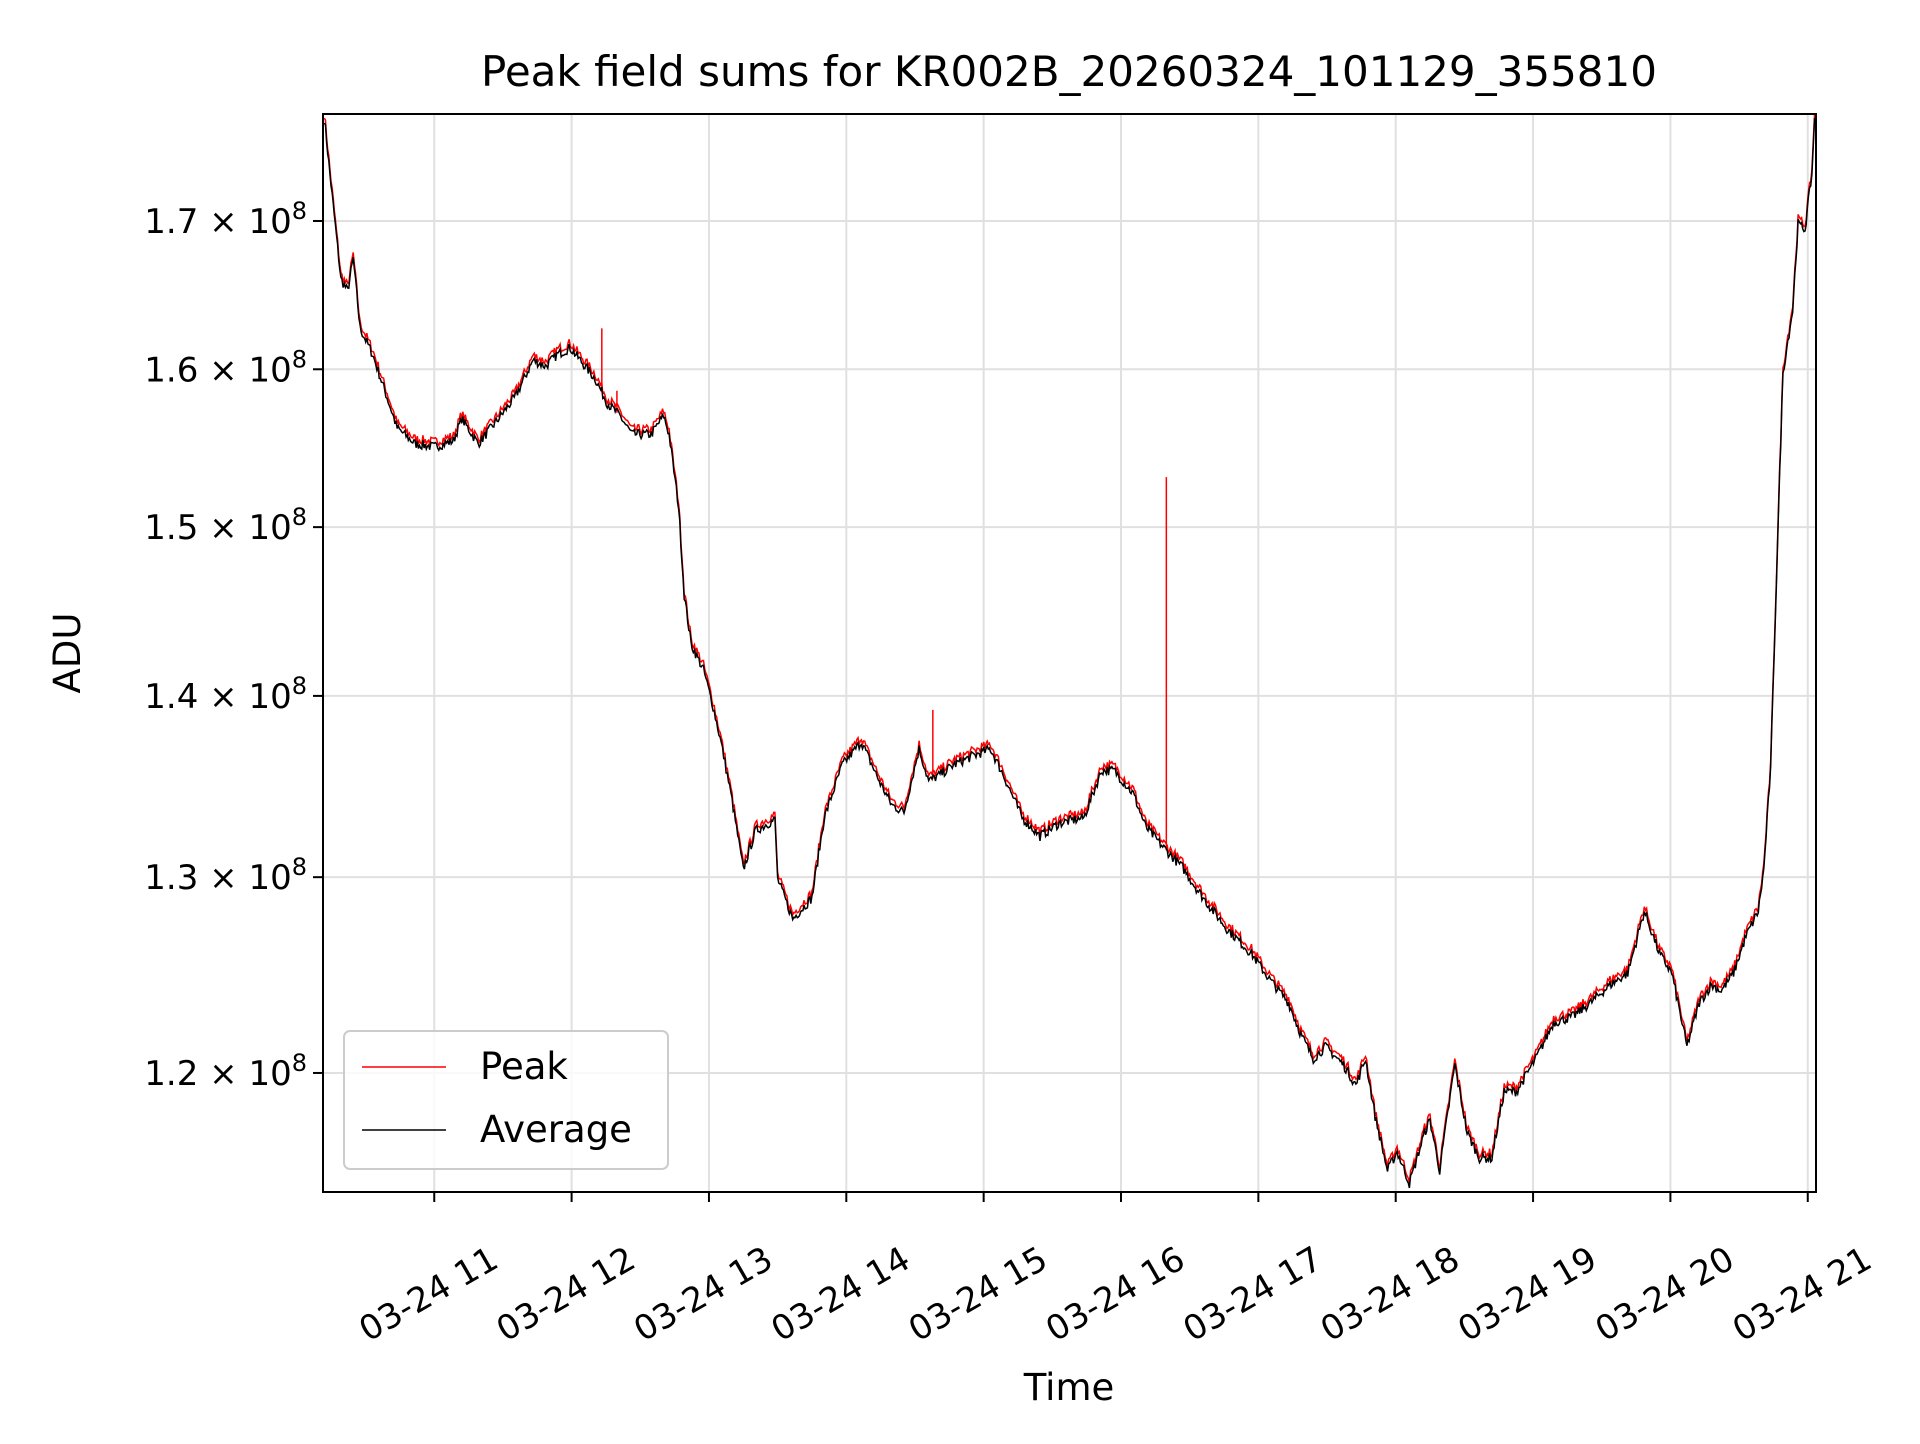  I want to click on y-tick-label: 1.3 × 108, so click(225, 875).